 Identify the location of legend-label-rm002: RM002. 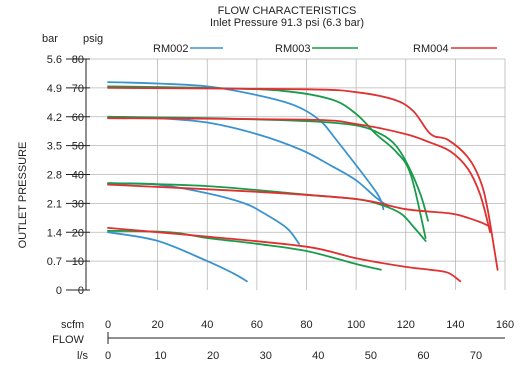
(170, 49).